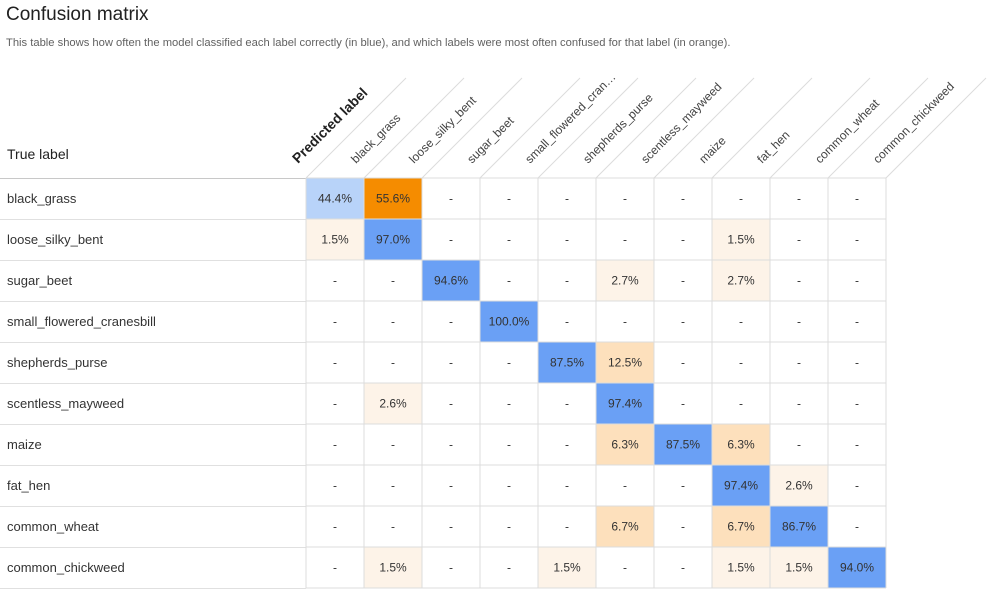 The width and height of the screenshot is (995, 595). I want to click on cell-value-label: 94.6%, so click(451, 281).